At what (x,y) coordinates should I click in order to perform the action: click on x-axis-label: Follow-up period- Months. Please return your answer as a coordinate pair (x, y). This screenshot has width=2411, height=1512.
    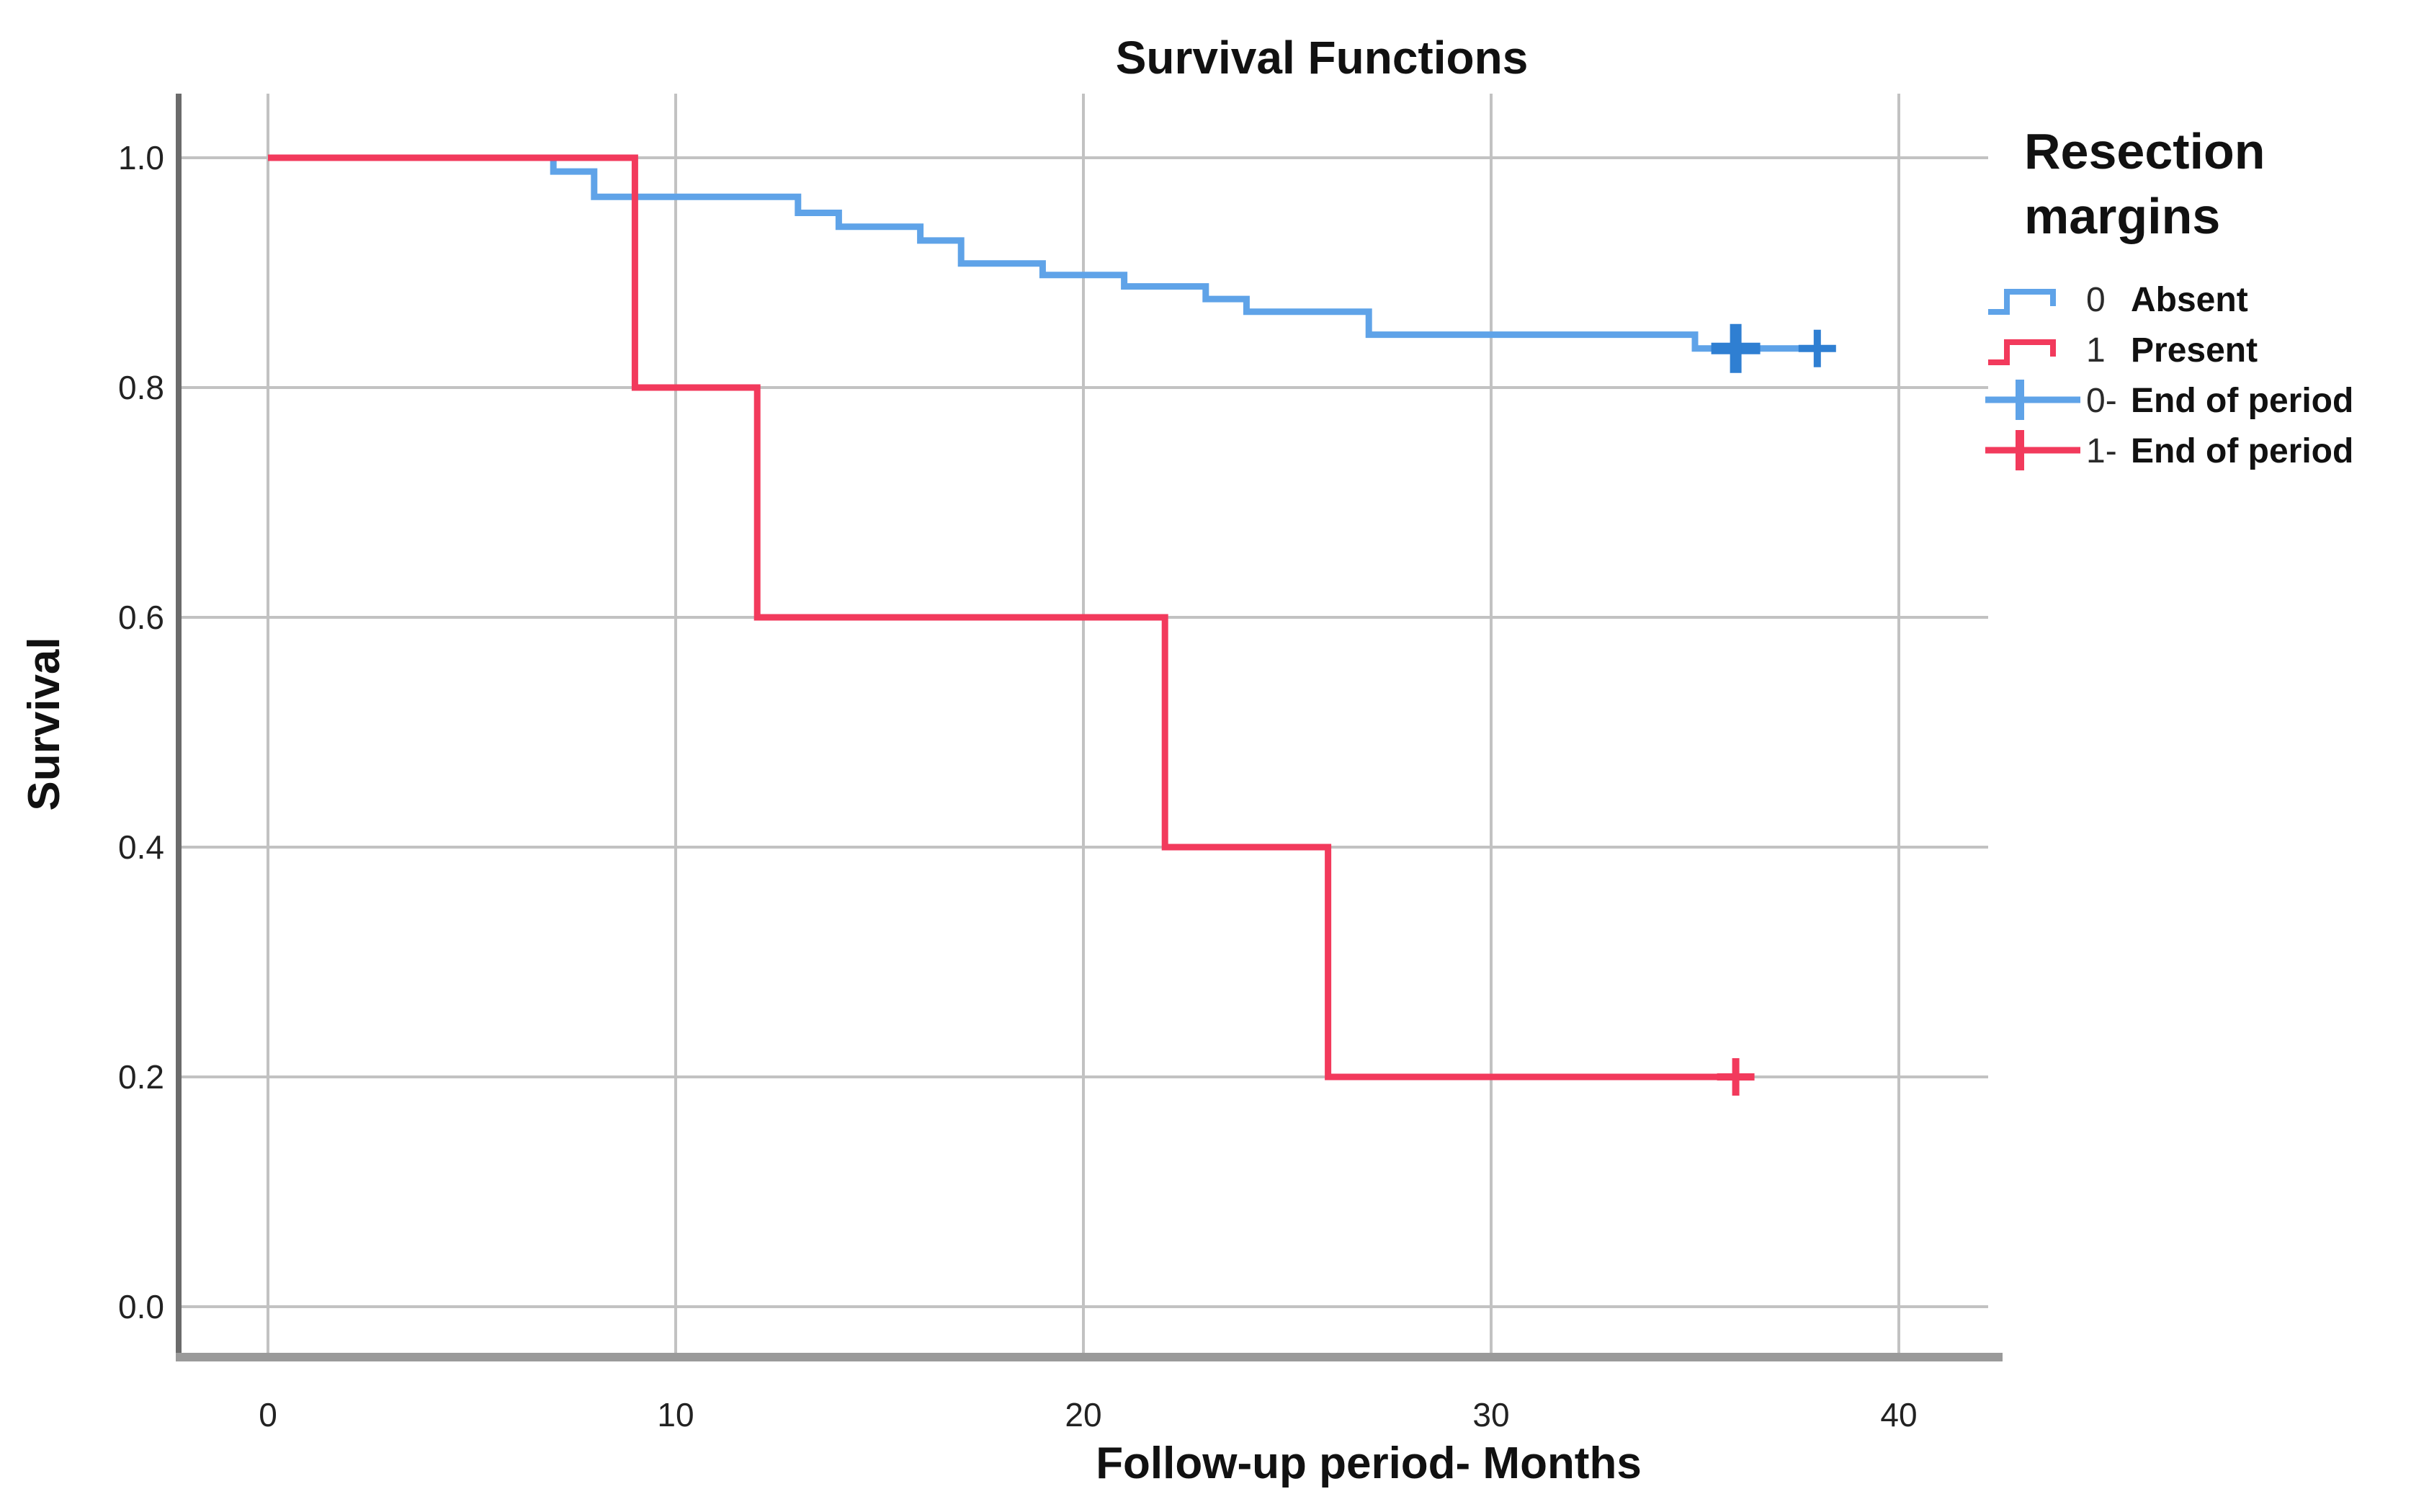
    Looking at the image, I should click on (1369, 1463).